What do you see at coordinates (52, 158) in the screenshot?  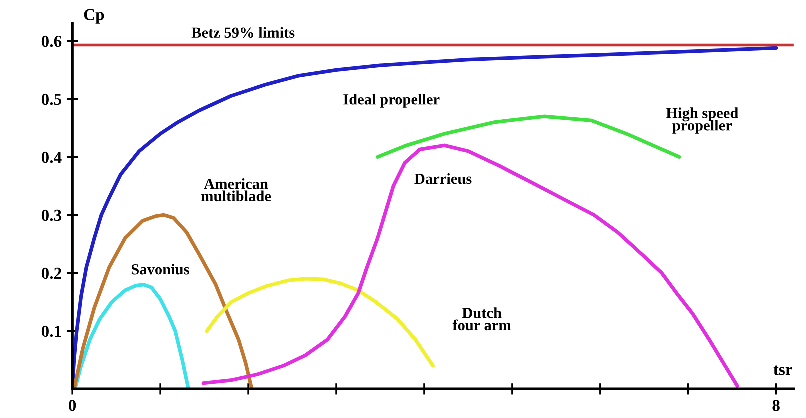 I see `y-tick-label: 0.4` at bounding box center [52, 158].